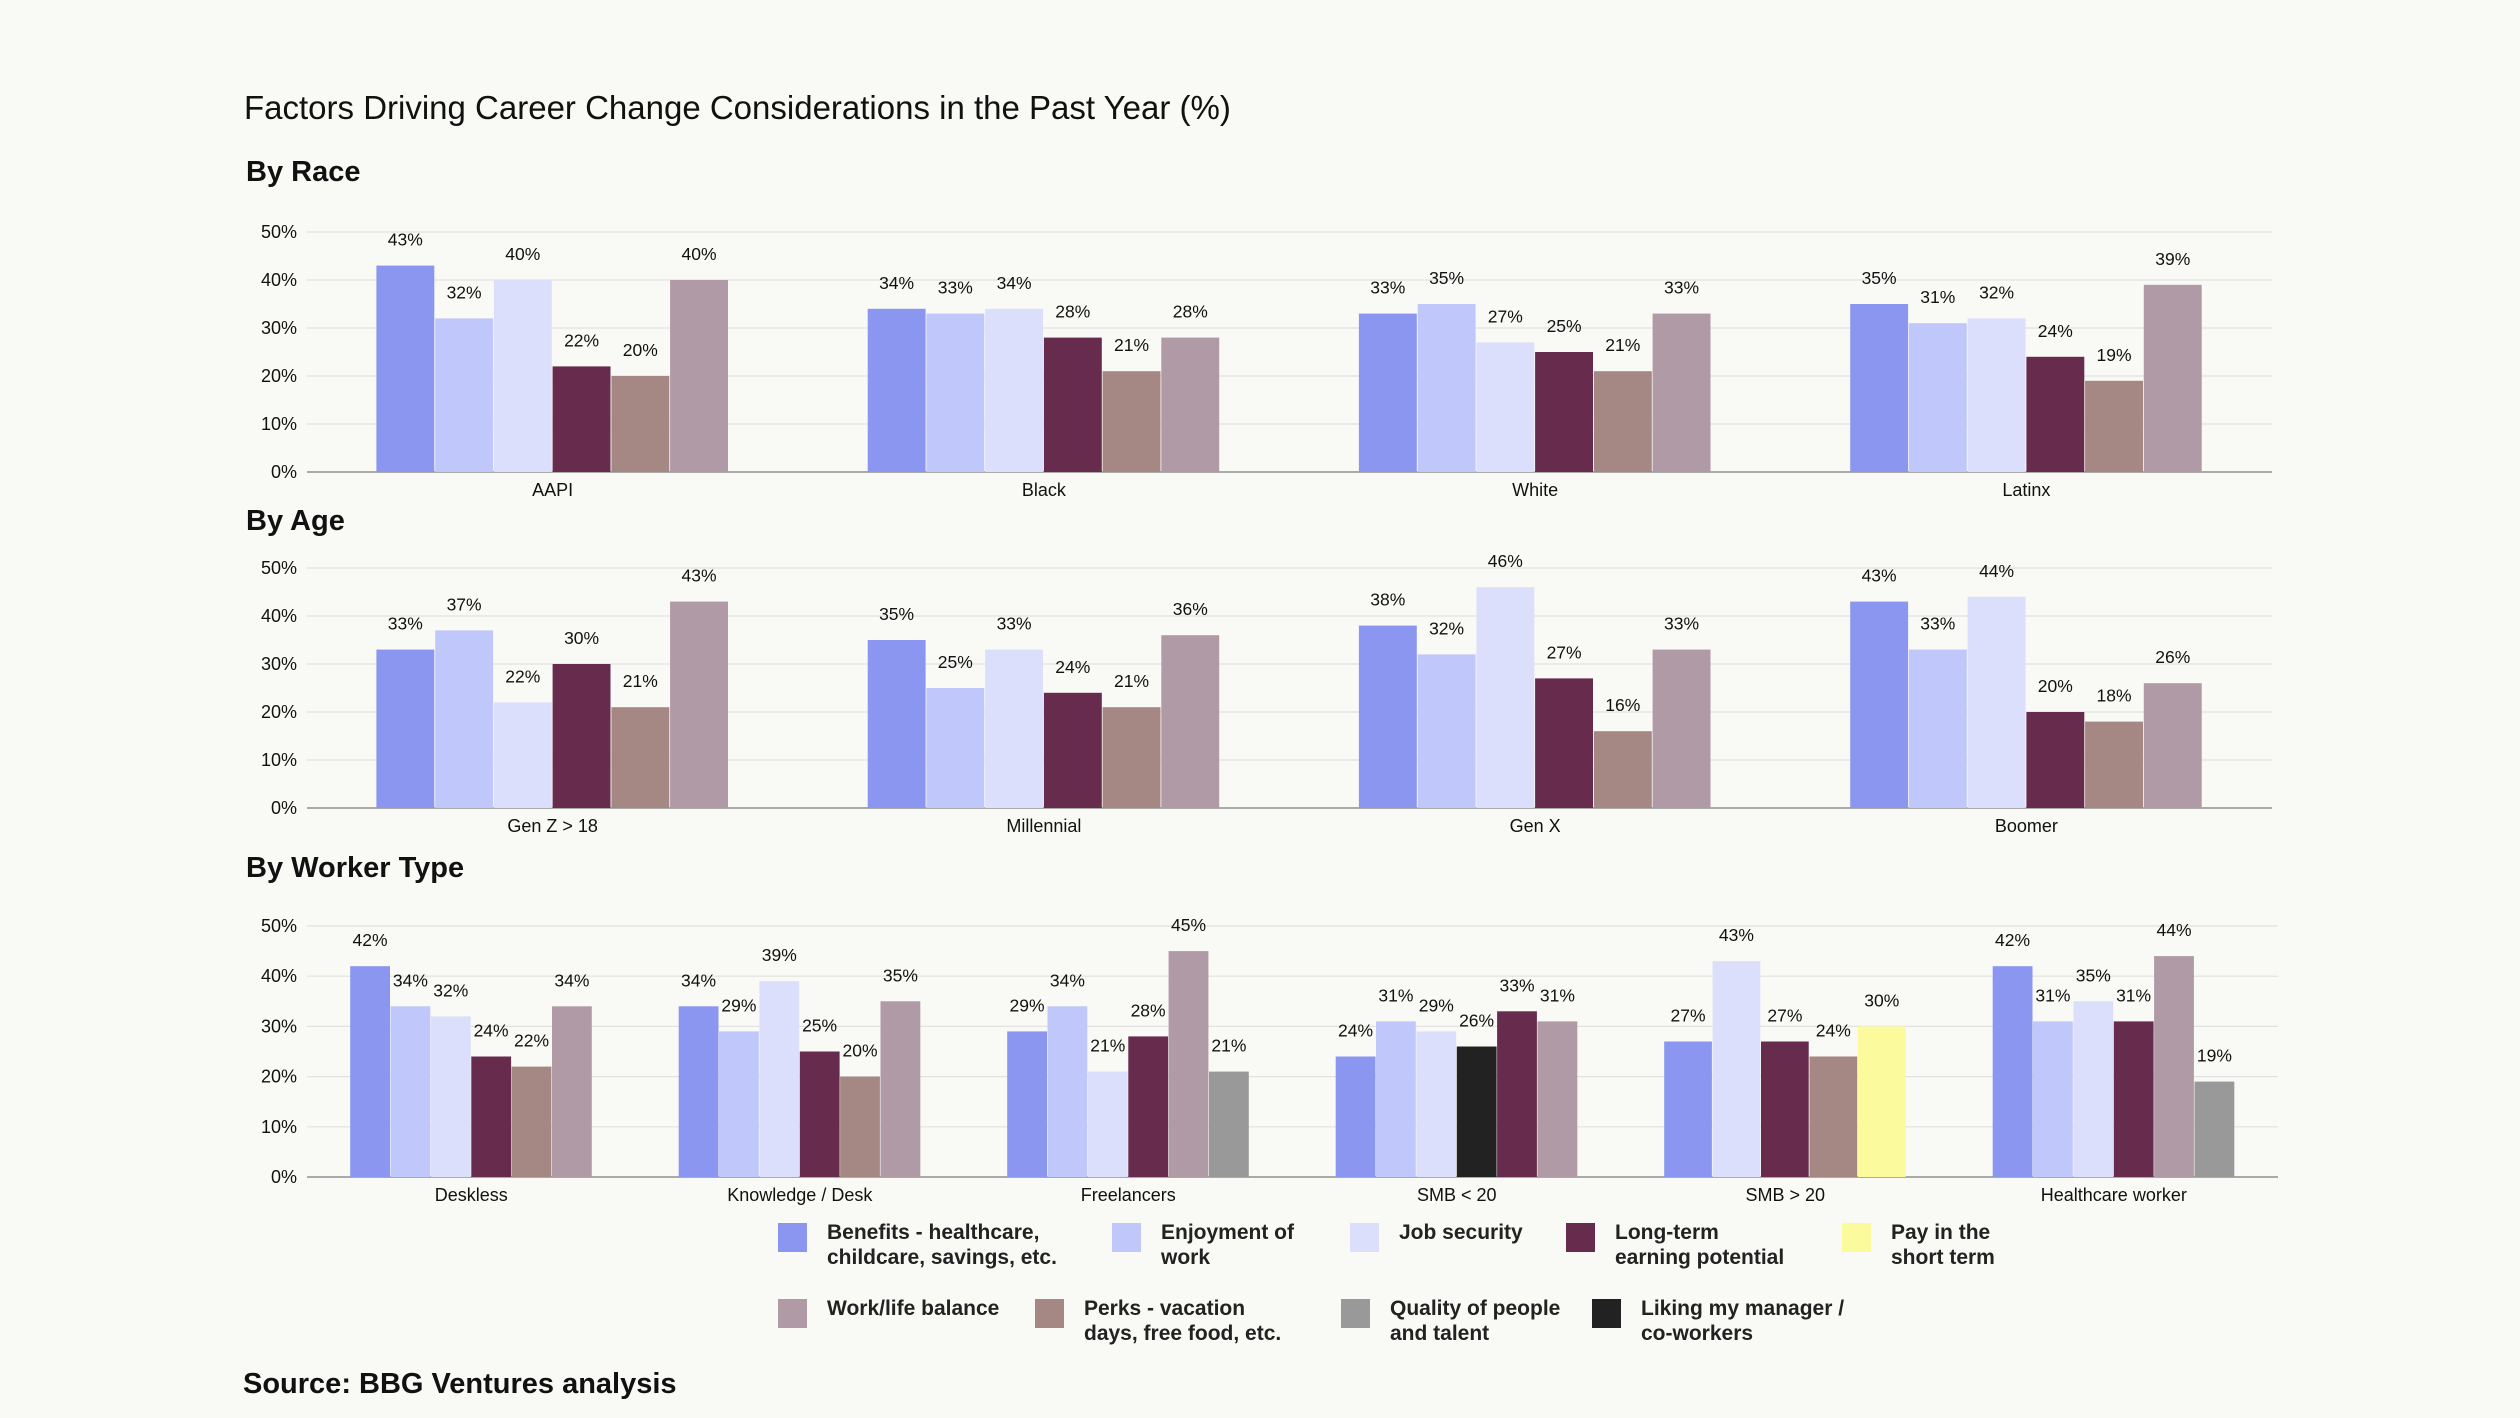  What do you see at coordinates (572, 1091) in the screenshot?
I see `bar-deskless-worklife` at bounding box center [572, 1091].